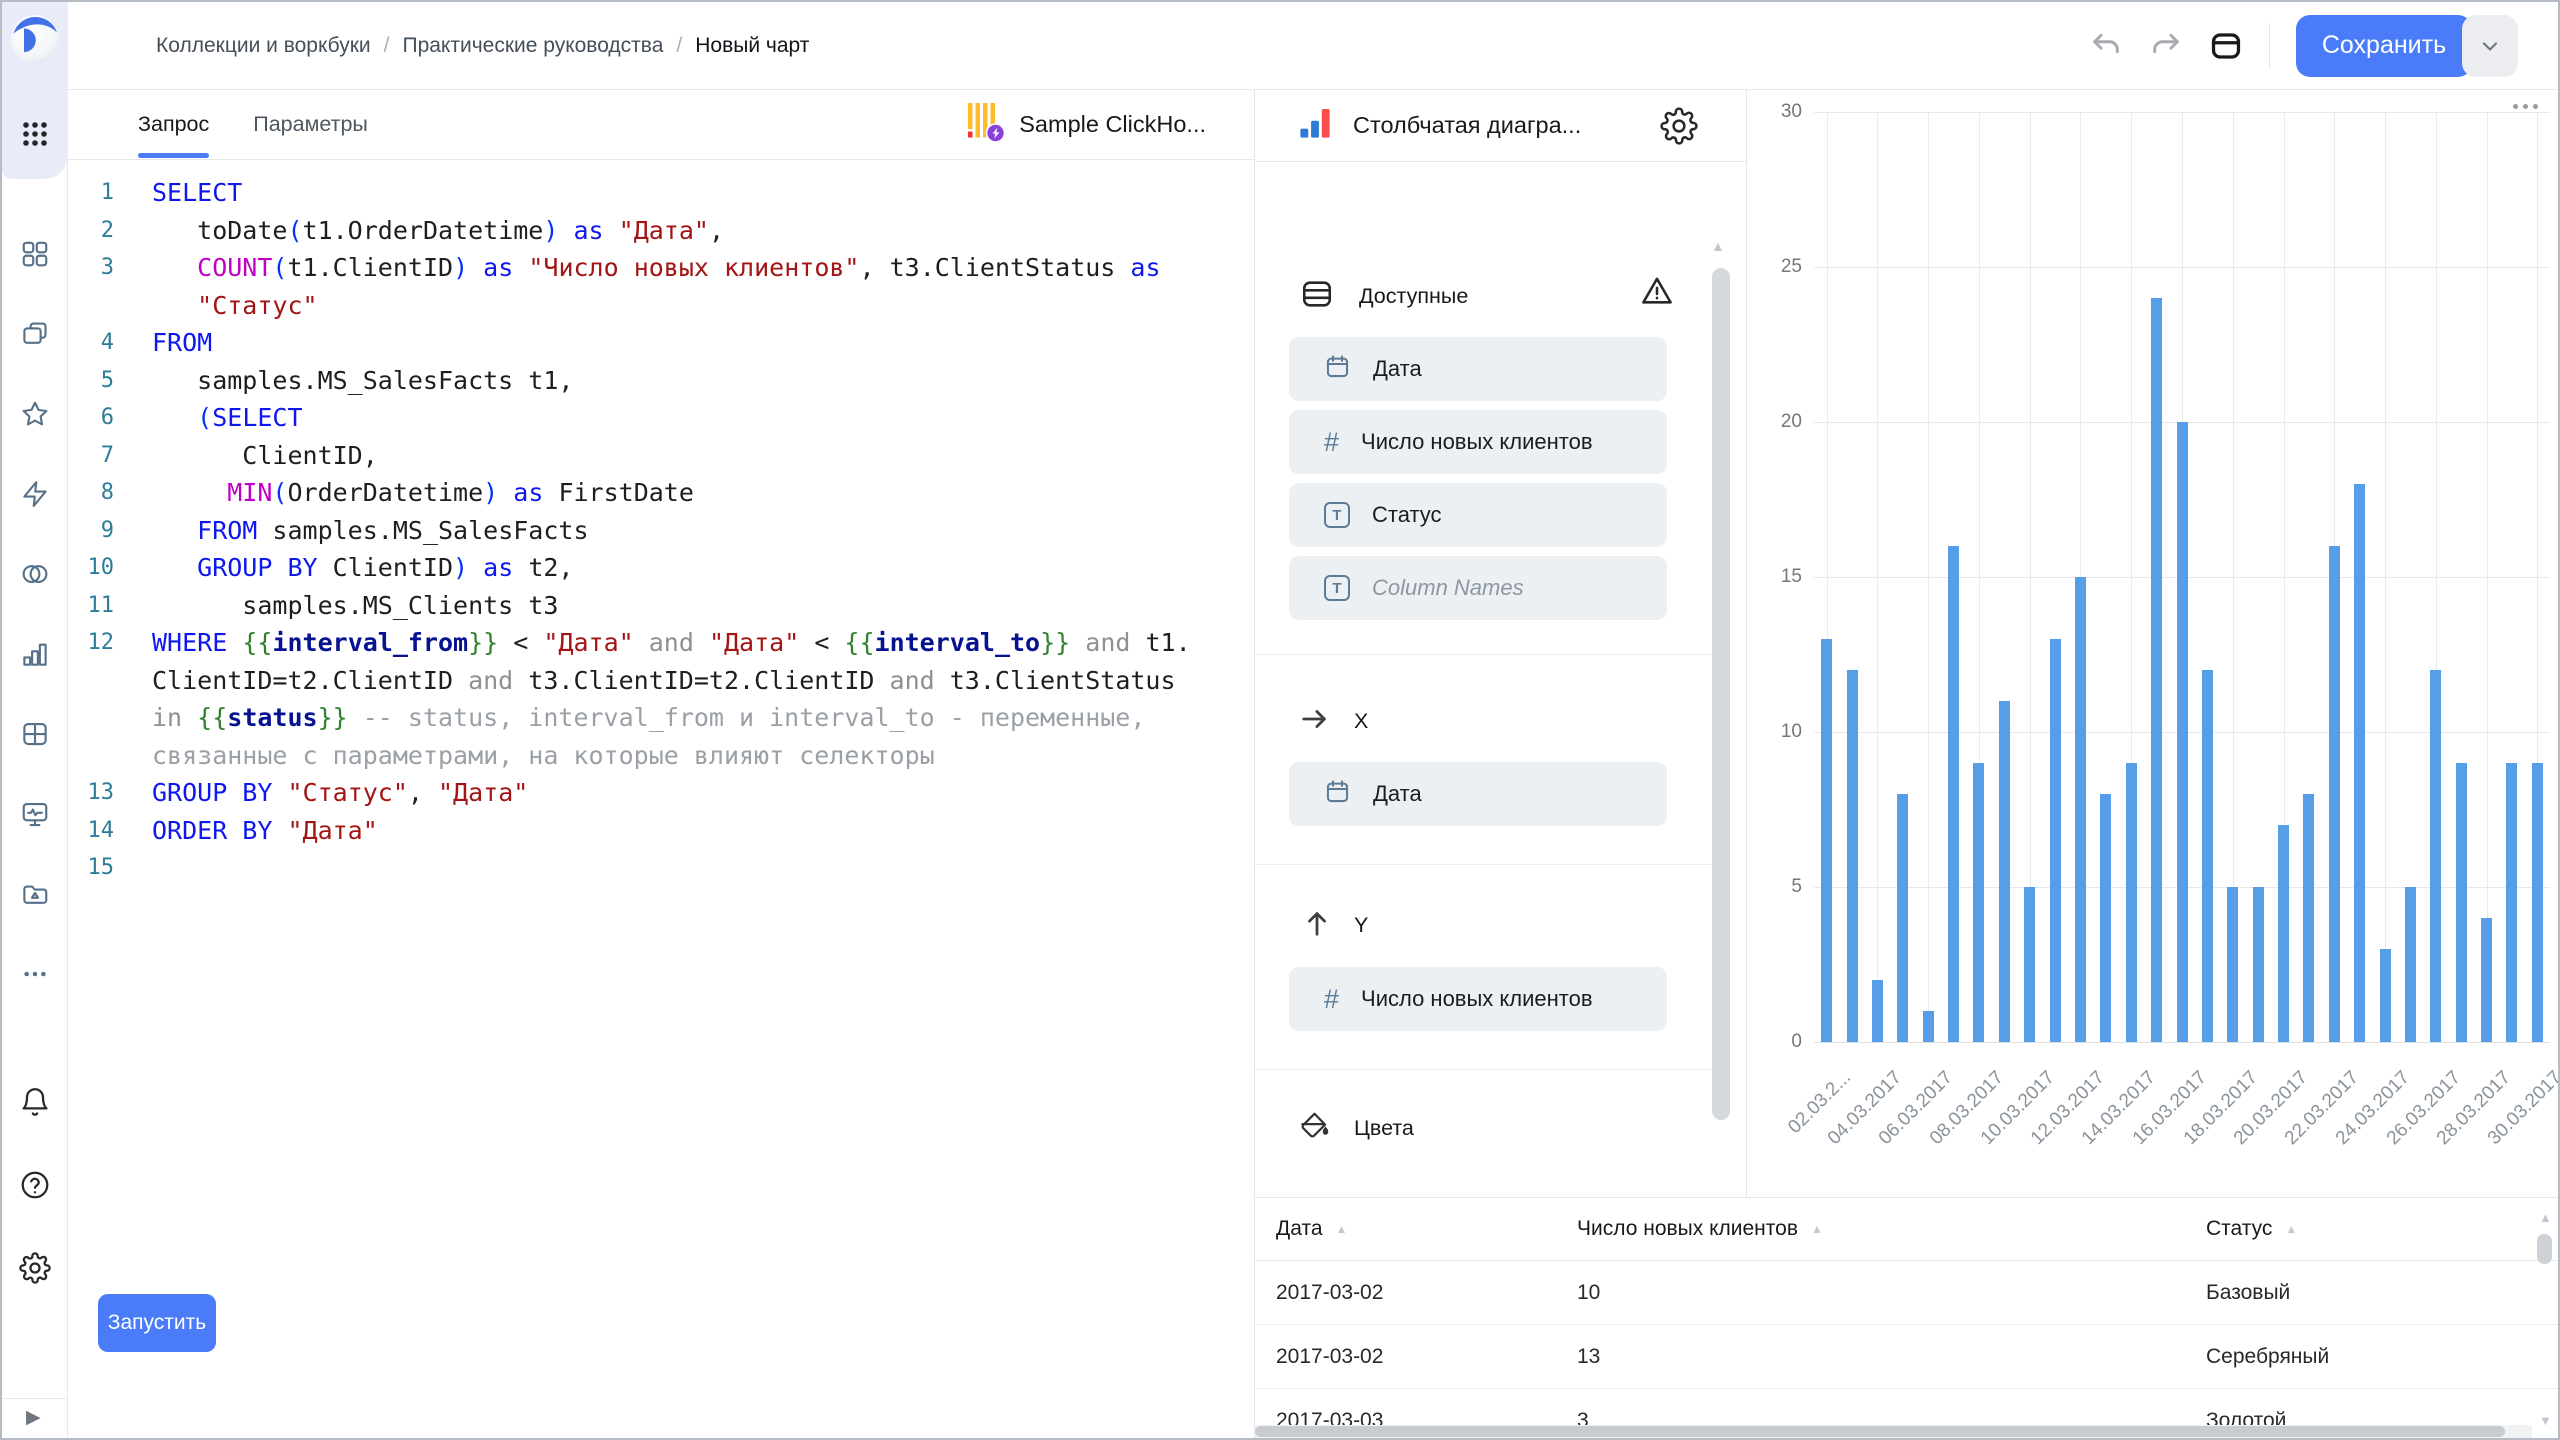 The height and width of the screenshot is (1440, 2560). I want to click on x-section-header: X, so click(1334, 721).